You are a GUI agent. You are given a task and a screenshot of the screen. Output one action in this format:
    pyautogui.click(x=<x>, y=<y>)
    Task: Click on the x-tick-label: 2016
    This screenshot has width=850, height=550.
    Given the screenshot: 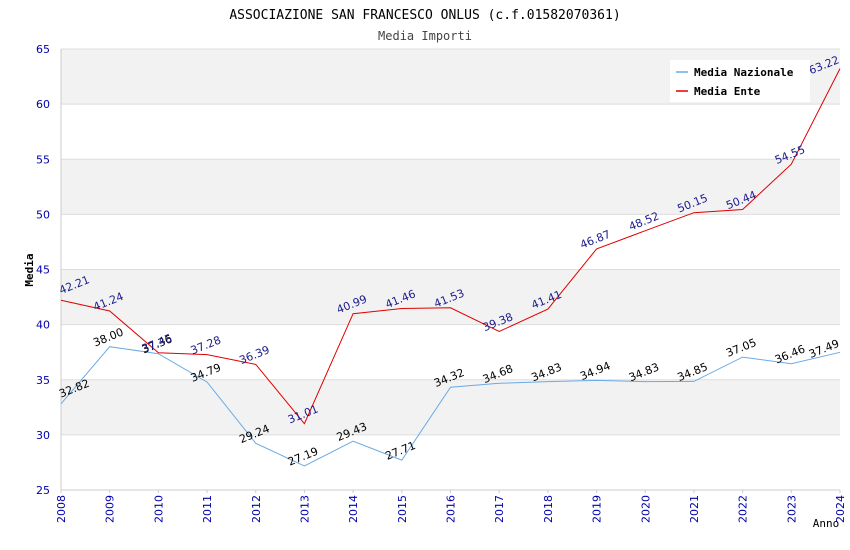 What is the action you would take?
    pyautogui.click(x=451, y=509)
    